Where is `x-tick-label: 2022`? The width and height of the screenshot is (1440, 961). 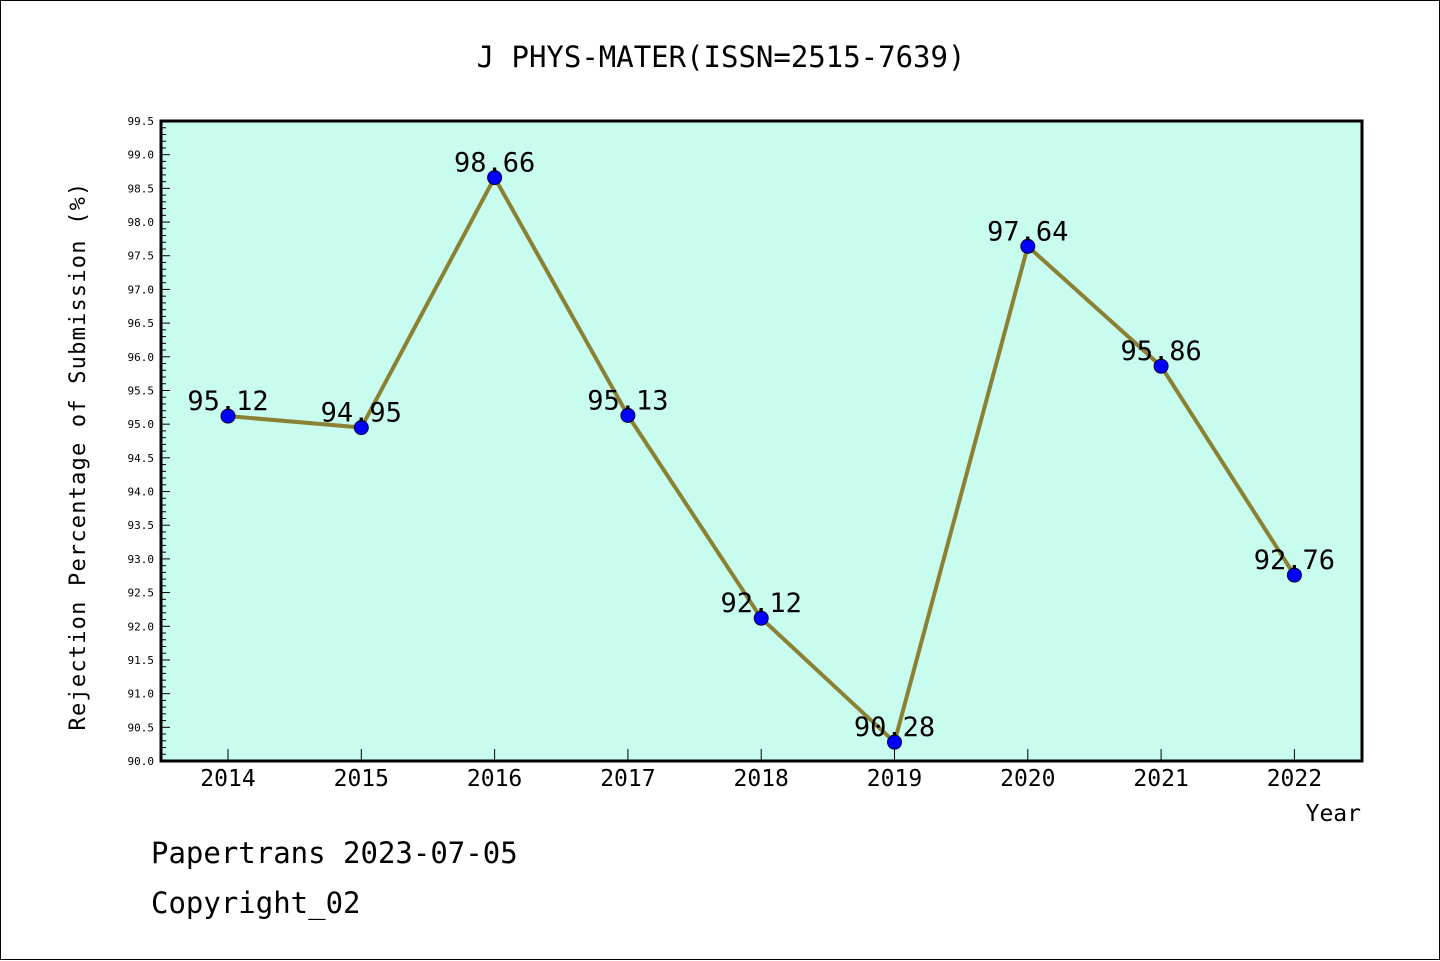
x-tick-label: 2022 is located at coordinates (1294, 779).